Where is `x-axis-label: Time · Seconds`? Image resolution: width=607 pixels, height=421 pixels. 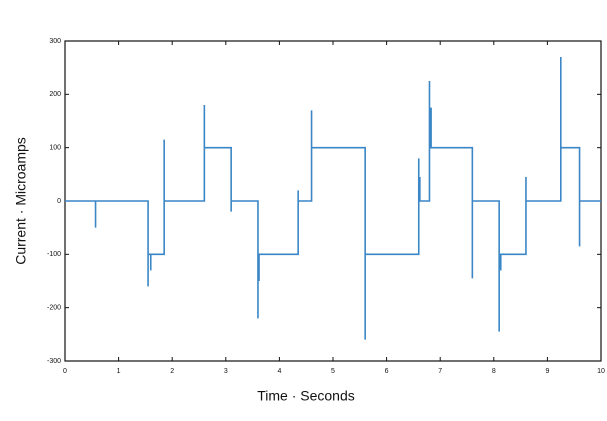 x-axis-label: Time · Seconds is located at coordinates (306, 396).